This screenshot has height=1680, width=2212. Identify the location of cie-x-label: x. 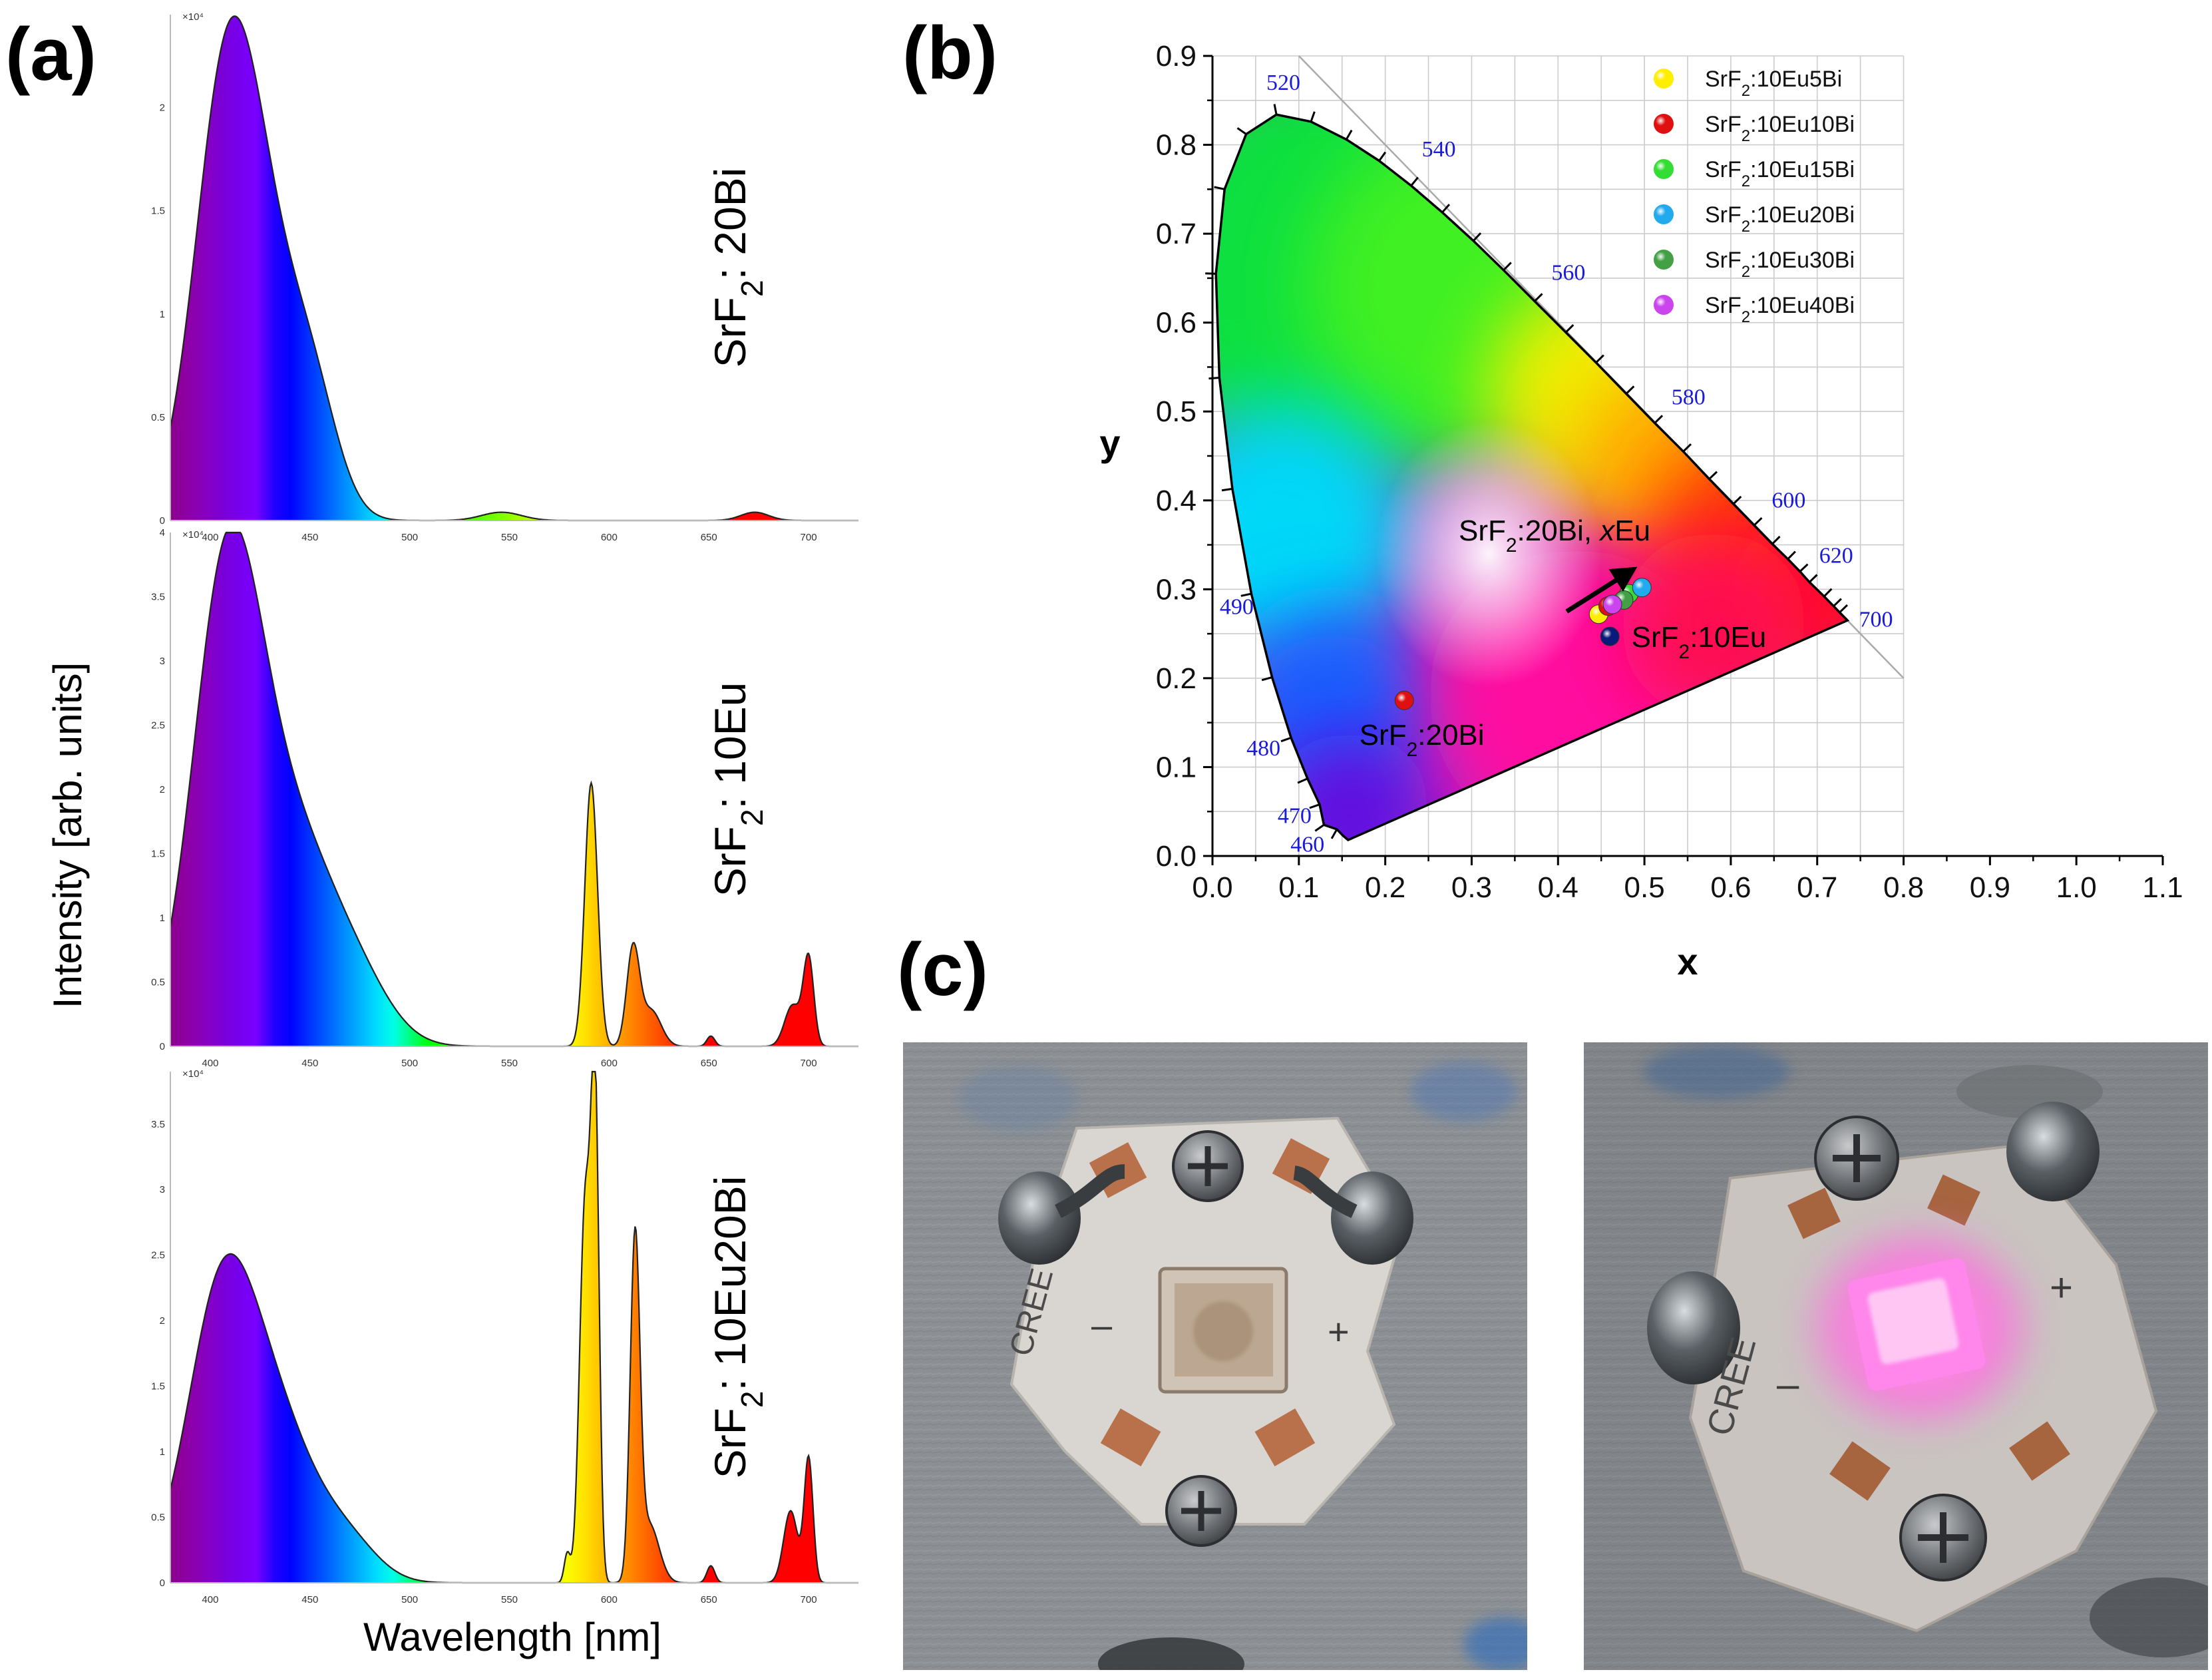
(1687, 961).